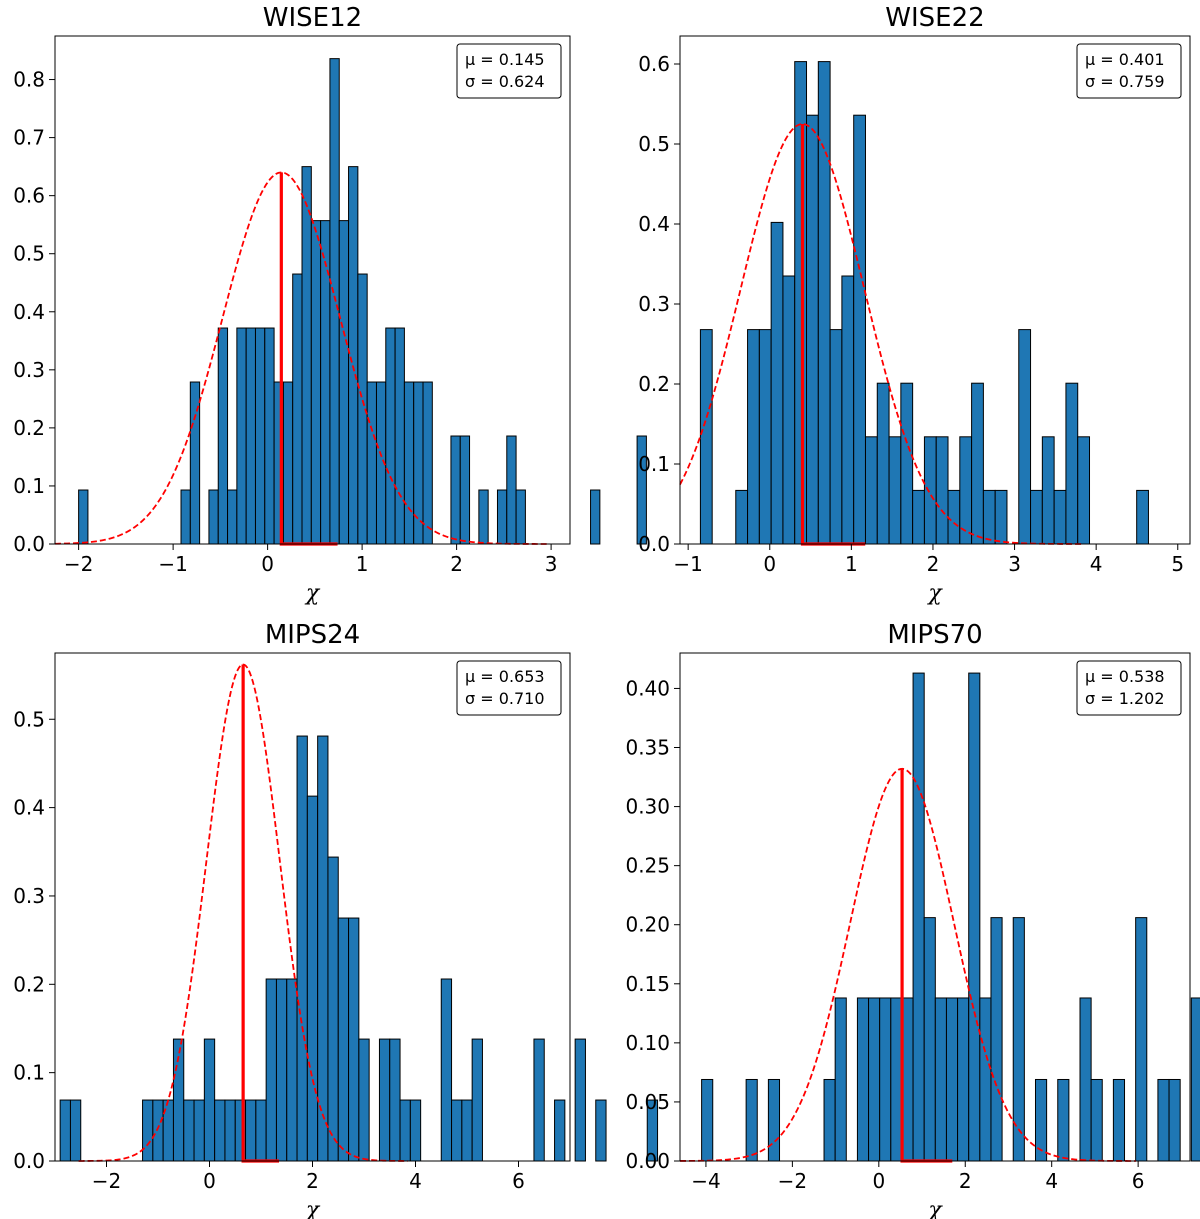 The image size is (1200, 1219). I want to click on y-tick-label: 0.40, so click(647, 688).